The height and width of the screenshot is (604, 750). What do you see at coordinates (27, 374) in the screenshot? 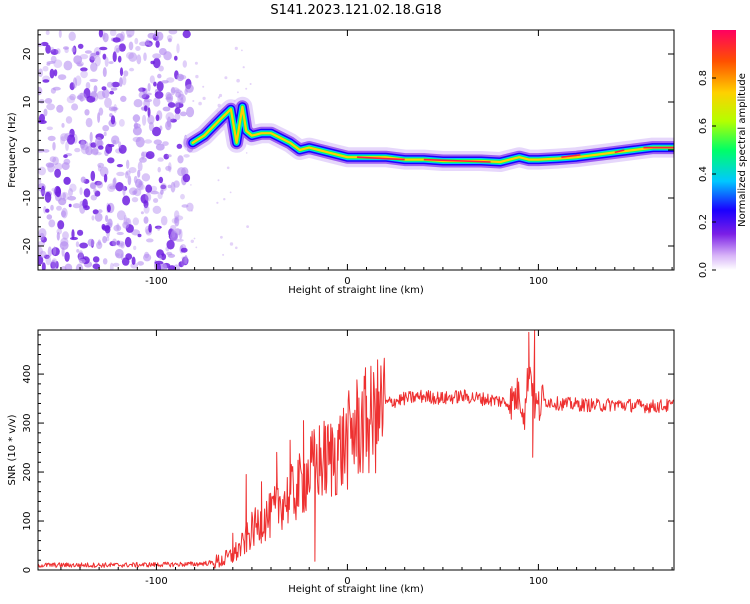
I see `y-tick-label: 400` at bounding box center [27, 374].